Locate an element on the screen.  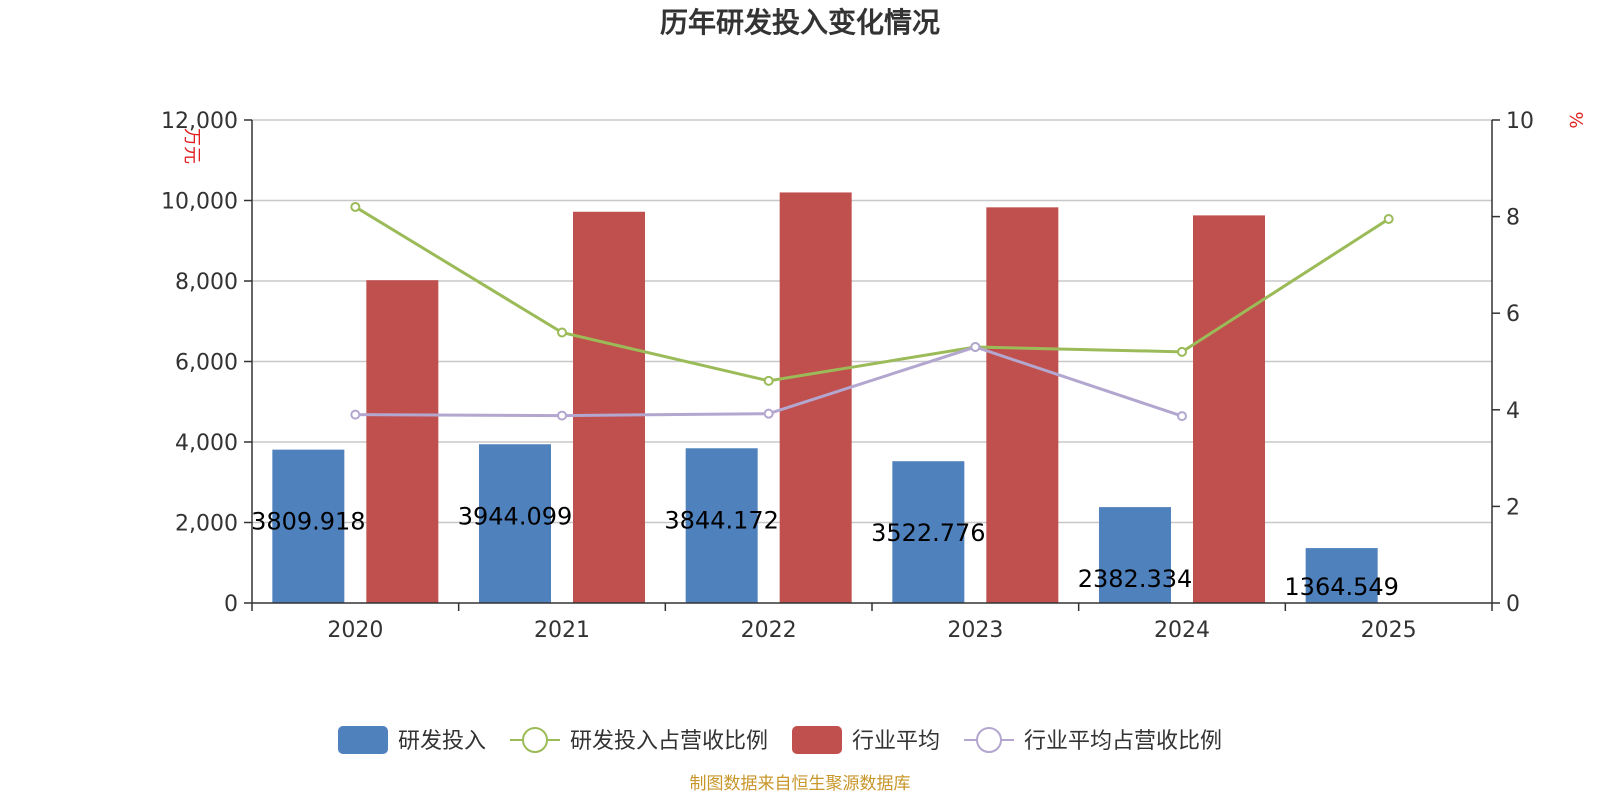
left-tick-label: 0 is located at coordinates (231, 604).